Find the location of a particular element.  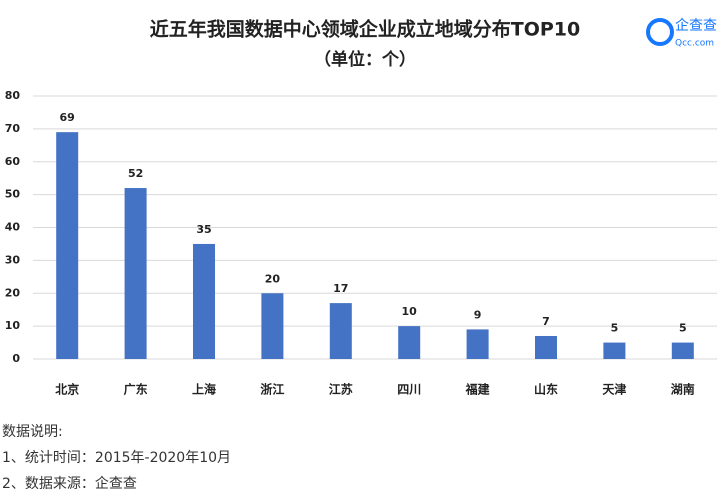

logo-icon is located at coordinates (660, 32).